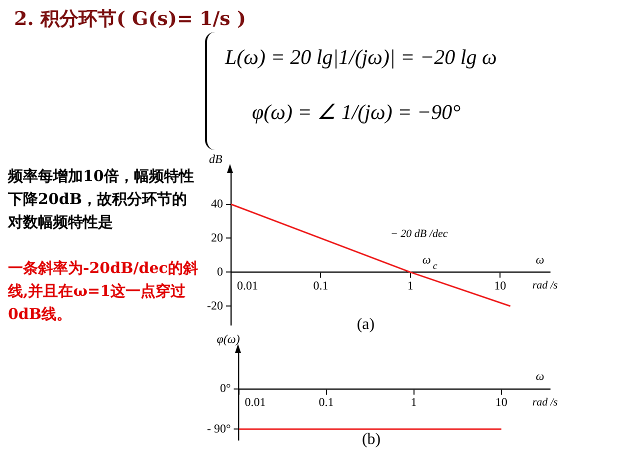 The width and height of the screenshot is (631, 452). What do you see at coordinates (219, 271) in the screenshot?
I see `y-tick-label: 0` at bounding box center [219, 271].